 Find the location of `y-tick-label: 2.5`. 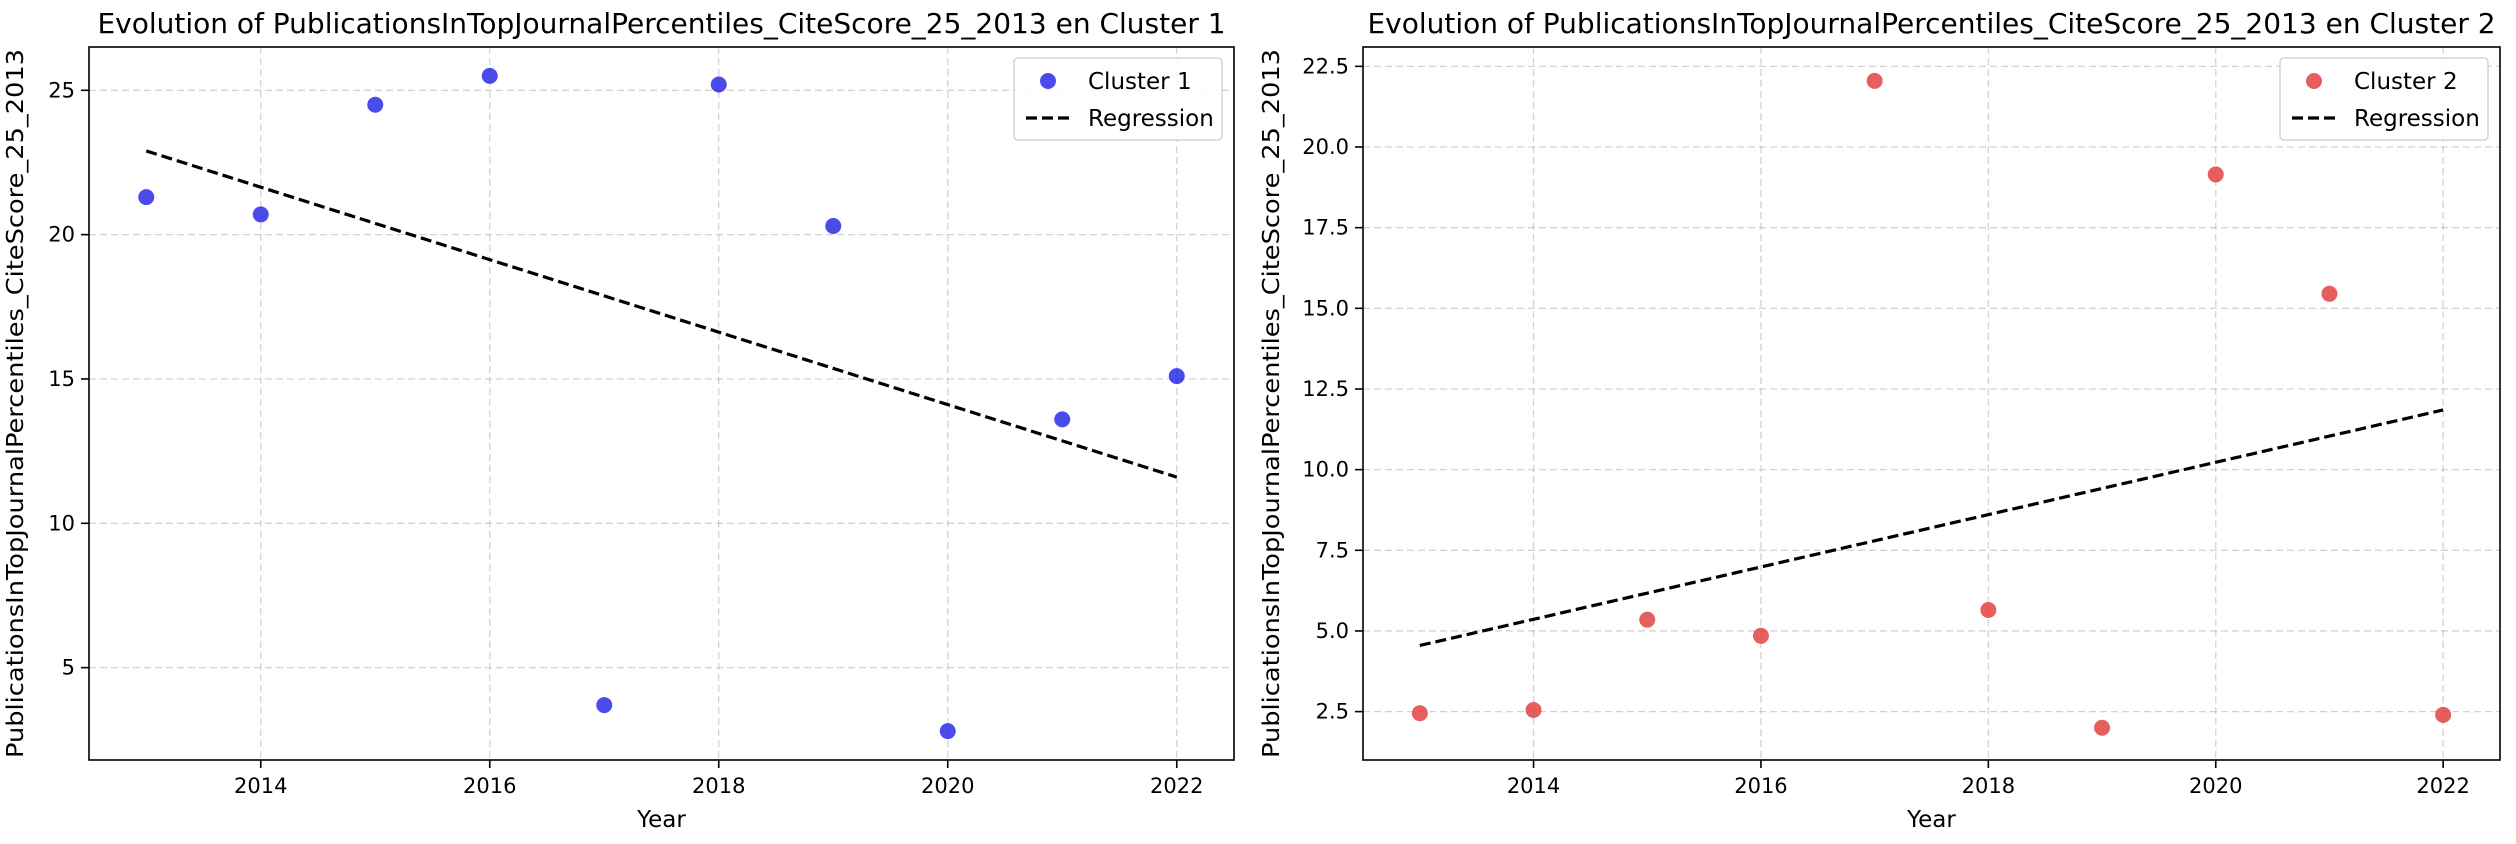

y-tick-label: 2.5 is located at coordinates (1332, 712).